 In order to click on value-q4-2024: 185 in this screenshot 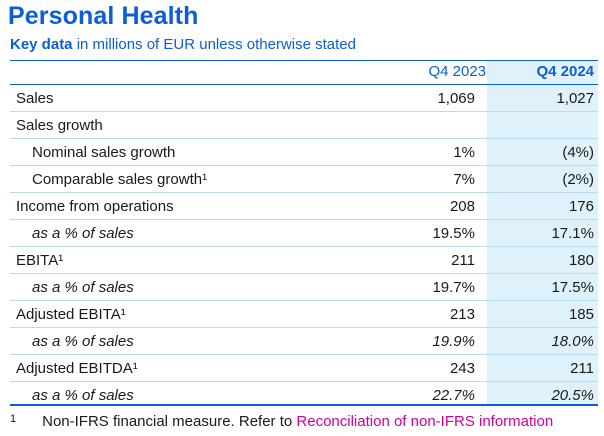, I will do `click(540, 314)`.